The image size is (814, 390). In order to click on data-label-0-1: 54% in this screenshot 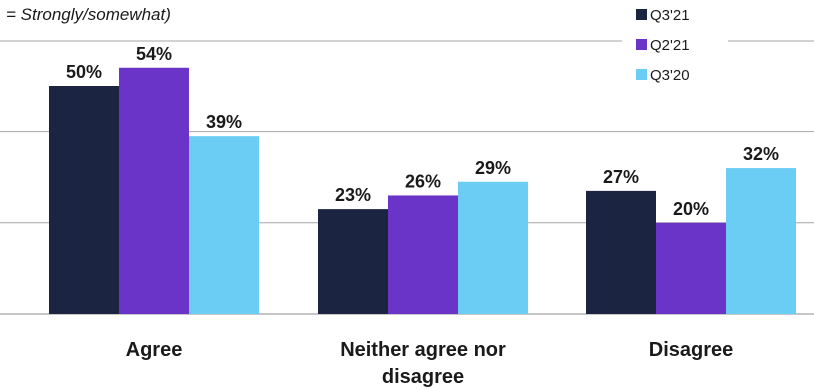, I will do `click(154, 54)`.